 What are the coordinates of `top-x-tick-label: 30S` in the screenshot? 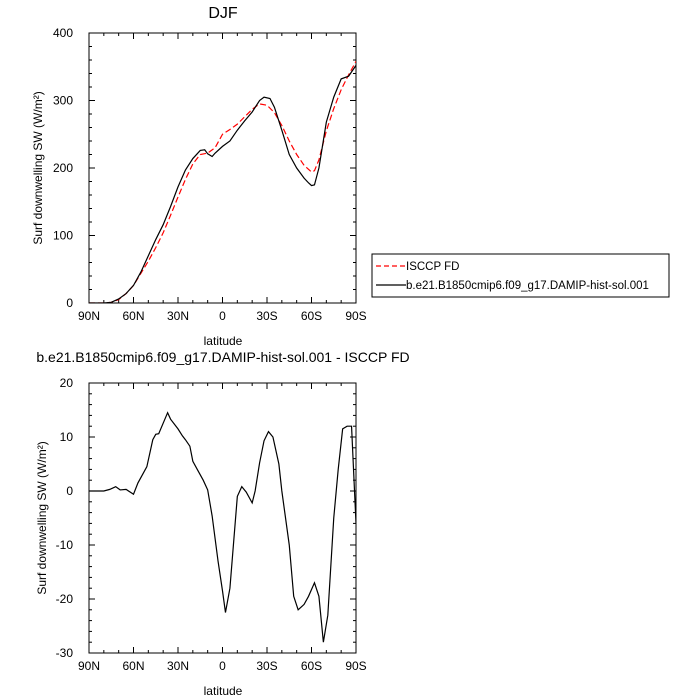 It's located at (266, 316).